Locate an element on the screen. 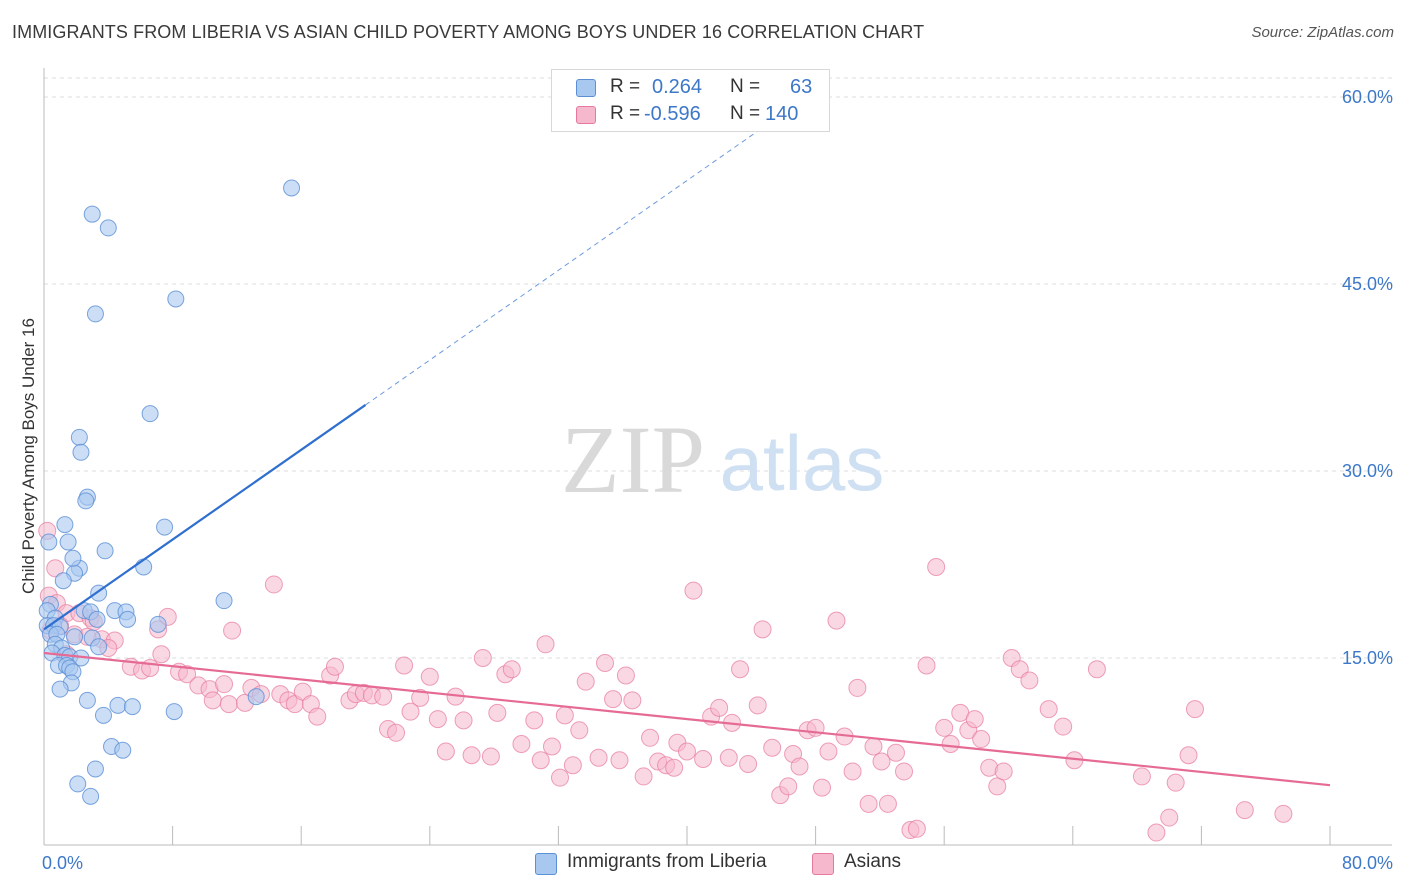 Image resolution: width=1406 pixels, height=892 pixels. y-axis-label: Child Poverty Among Boys Under 16 is located at coordinates (28, 456).